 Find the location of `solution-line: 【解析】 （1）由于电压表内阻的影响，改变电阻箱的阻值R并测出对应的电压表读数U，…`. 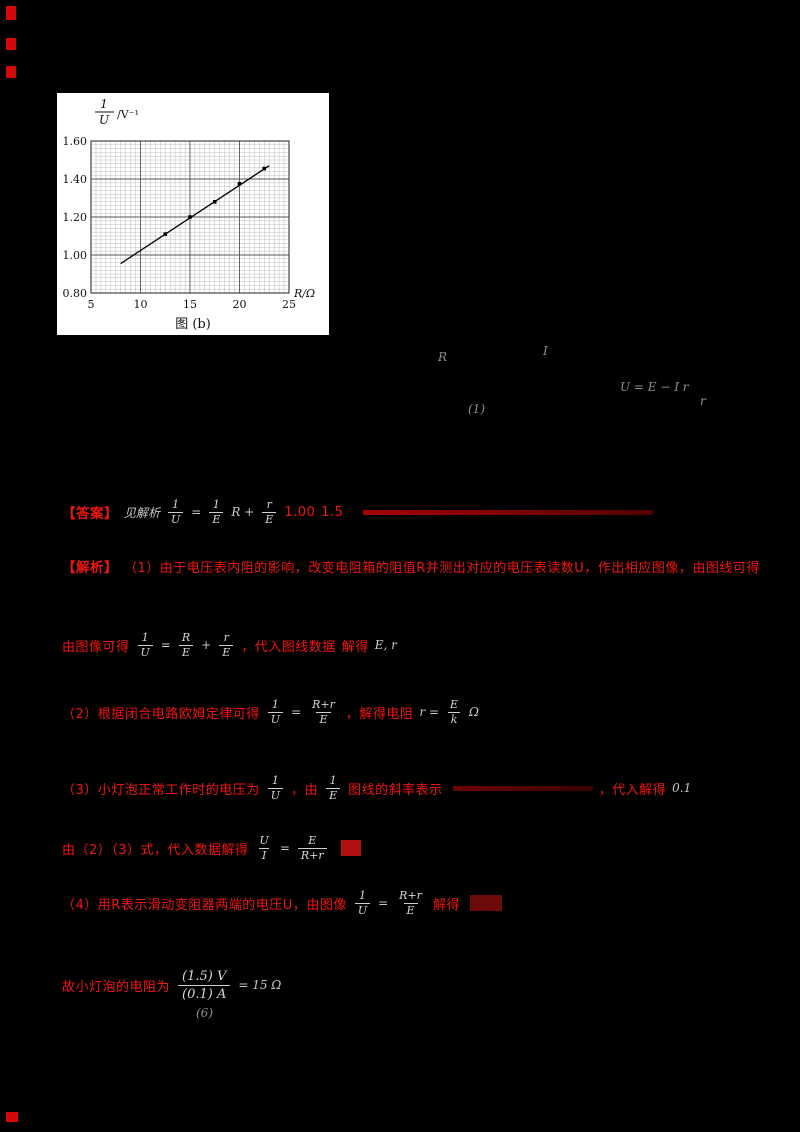

solution-line: 【解析】 （1）由于电压表内阻的影响，改变电阻箱的阻值R并测出对应的电压表读数U，… is located at coordinates (411, 566).